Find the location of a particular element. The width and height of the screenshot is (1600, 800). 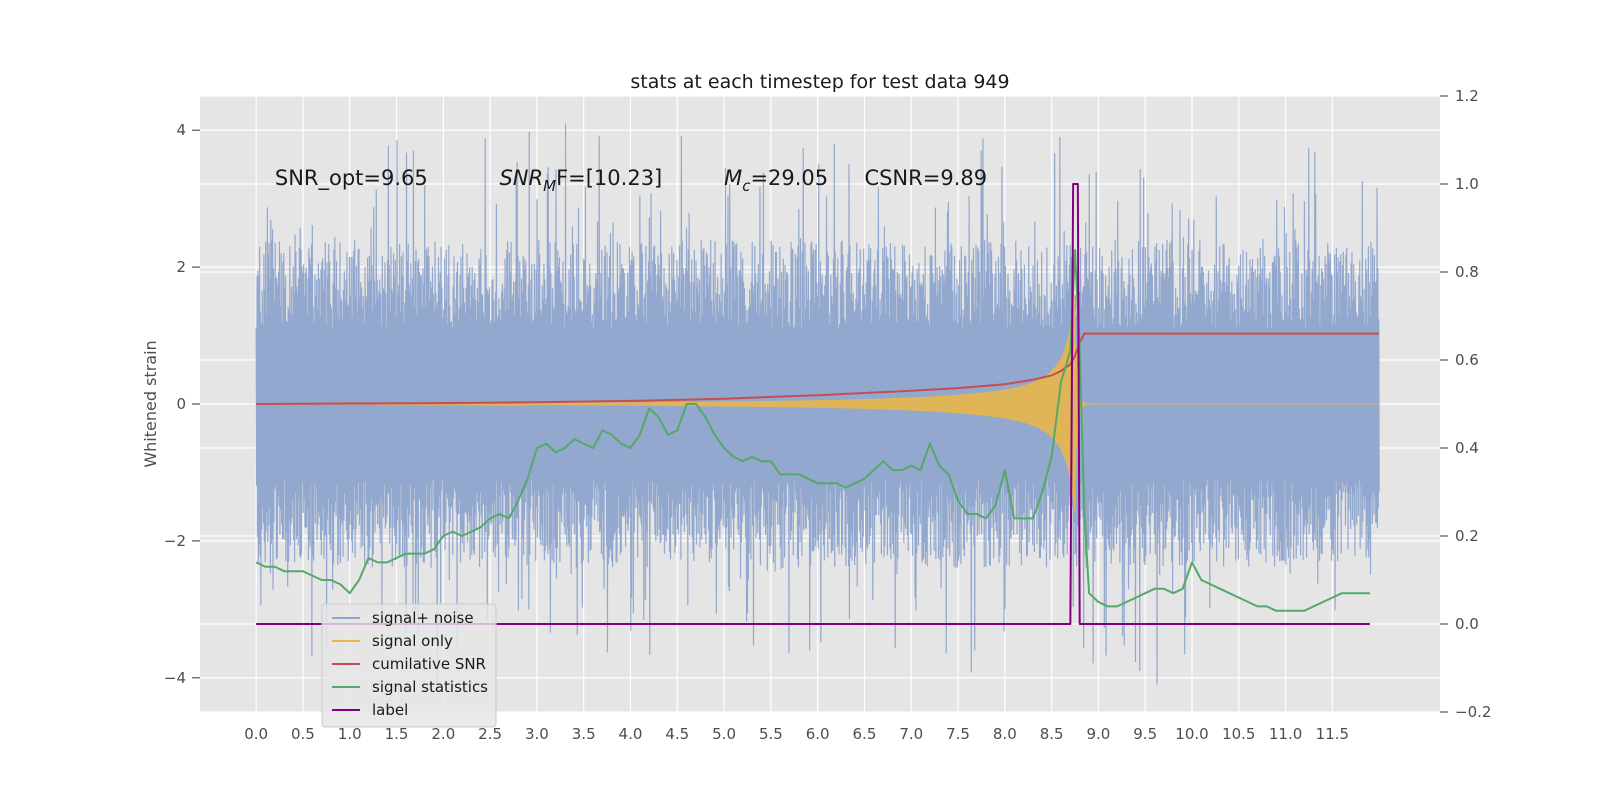

x-tick-label: 2.5 is located at coordinates (490, 734).